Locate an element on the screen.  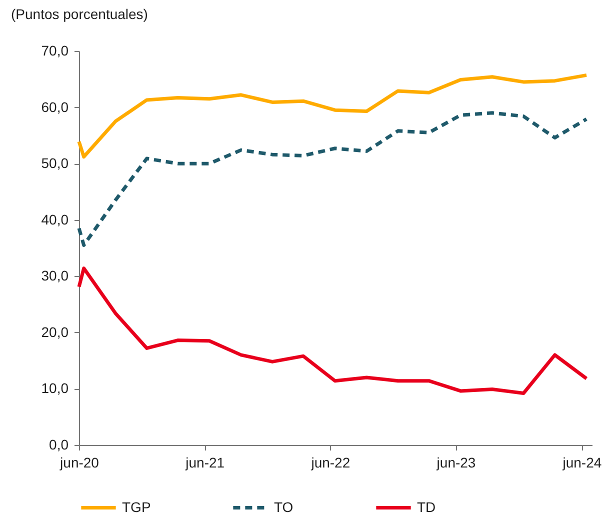
y-tick-label: 20,0 is located at coordinates (55, 332).